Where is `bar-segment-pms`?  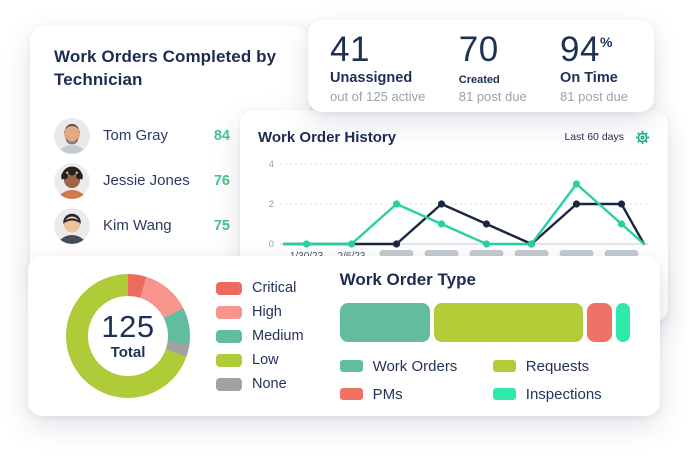 bar-segment-pms is located at coordinates (599, 322).